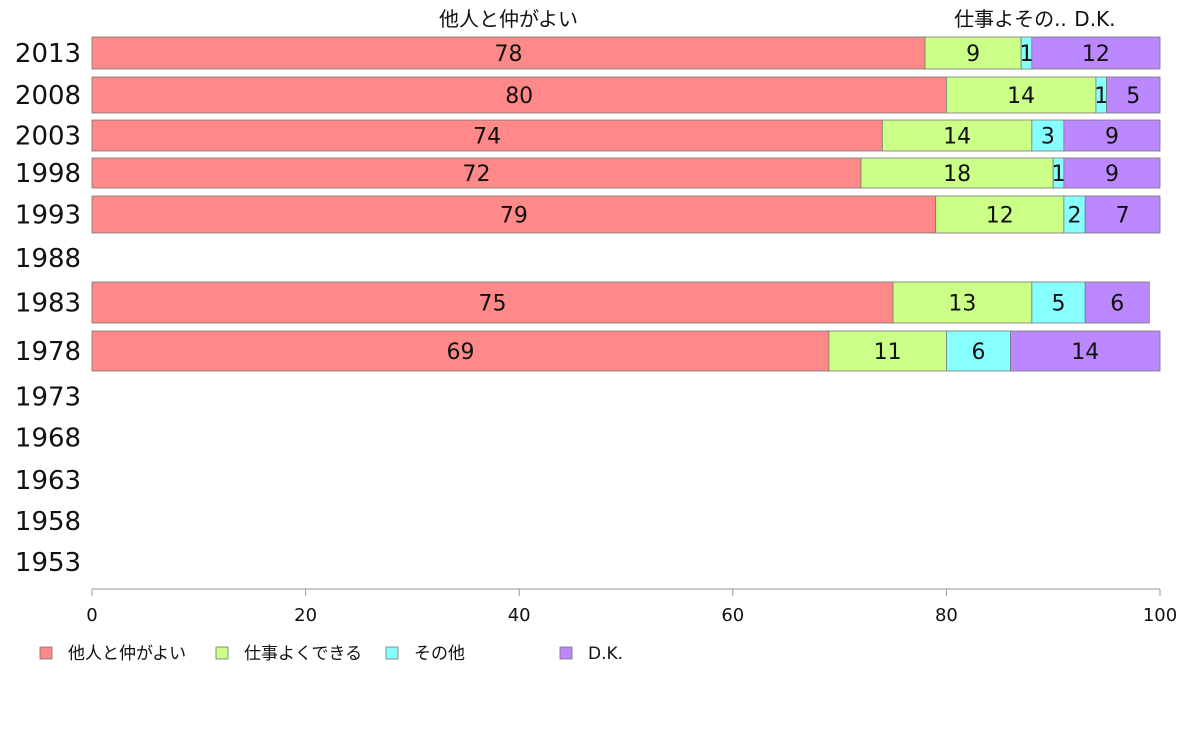  I want to click on x-tick-label-20: 20, so click(305, 615).